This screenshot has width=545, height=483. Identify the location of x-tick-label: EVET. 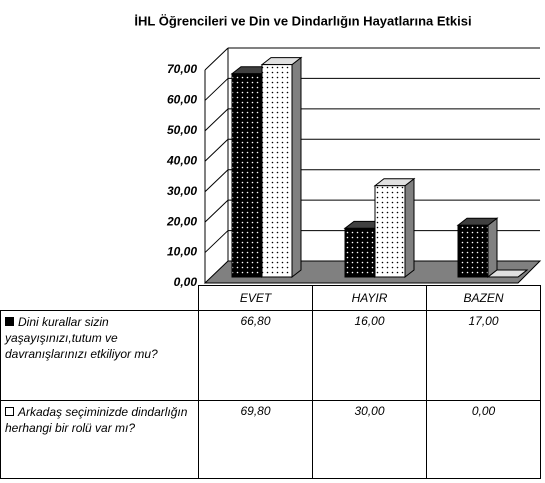
(255, 298).